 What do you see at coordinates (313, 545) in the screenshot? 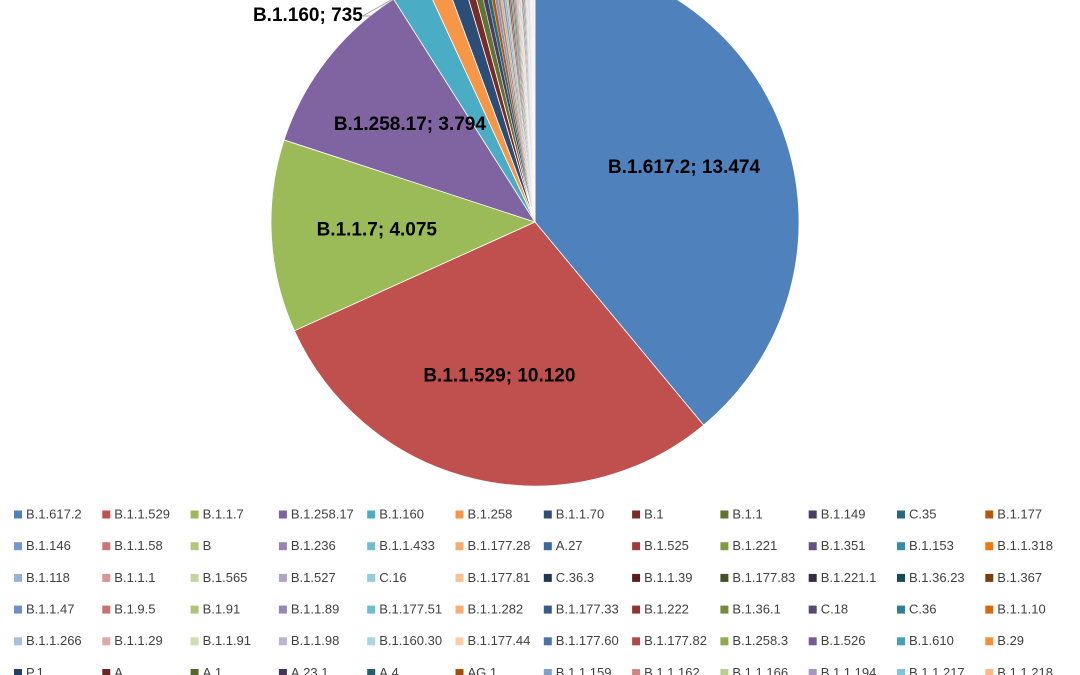
I see `legend-label-B.1.236: B.1.236` at bounding box center [313, 545].